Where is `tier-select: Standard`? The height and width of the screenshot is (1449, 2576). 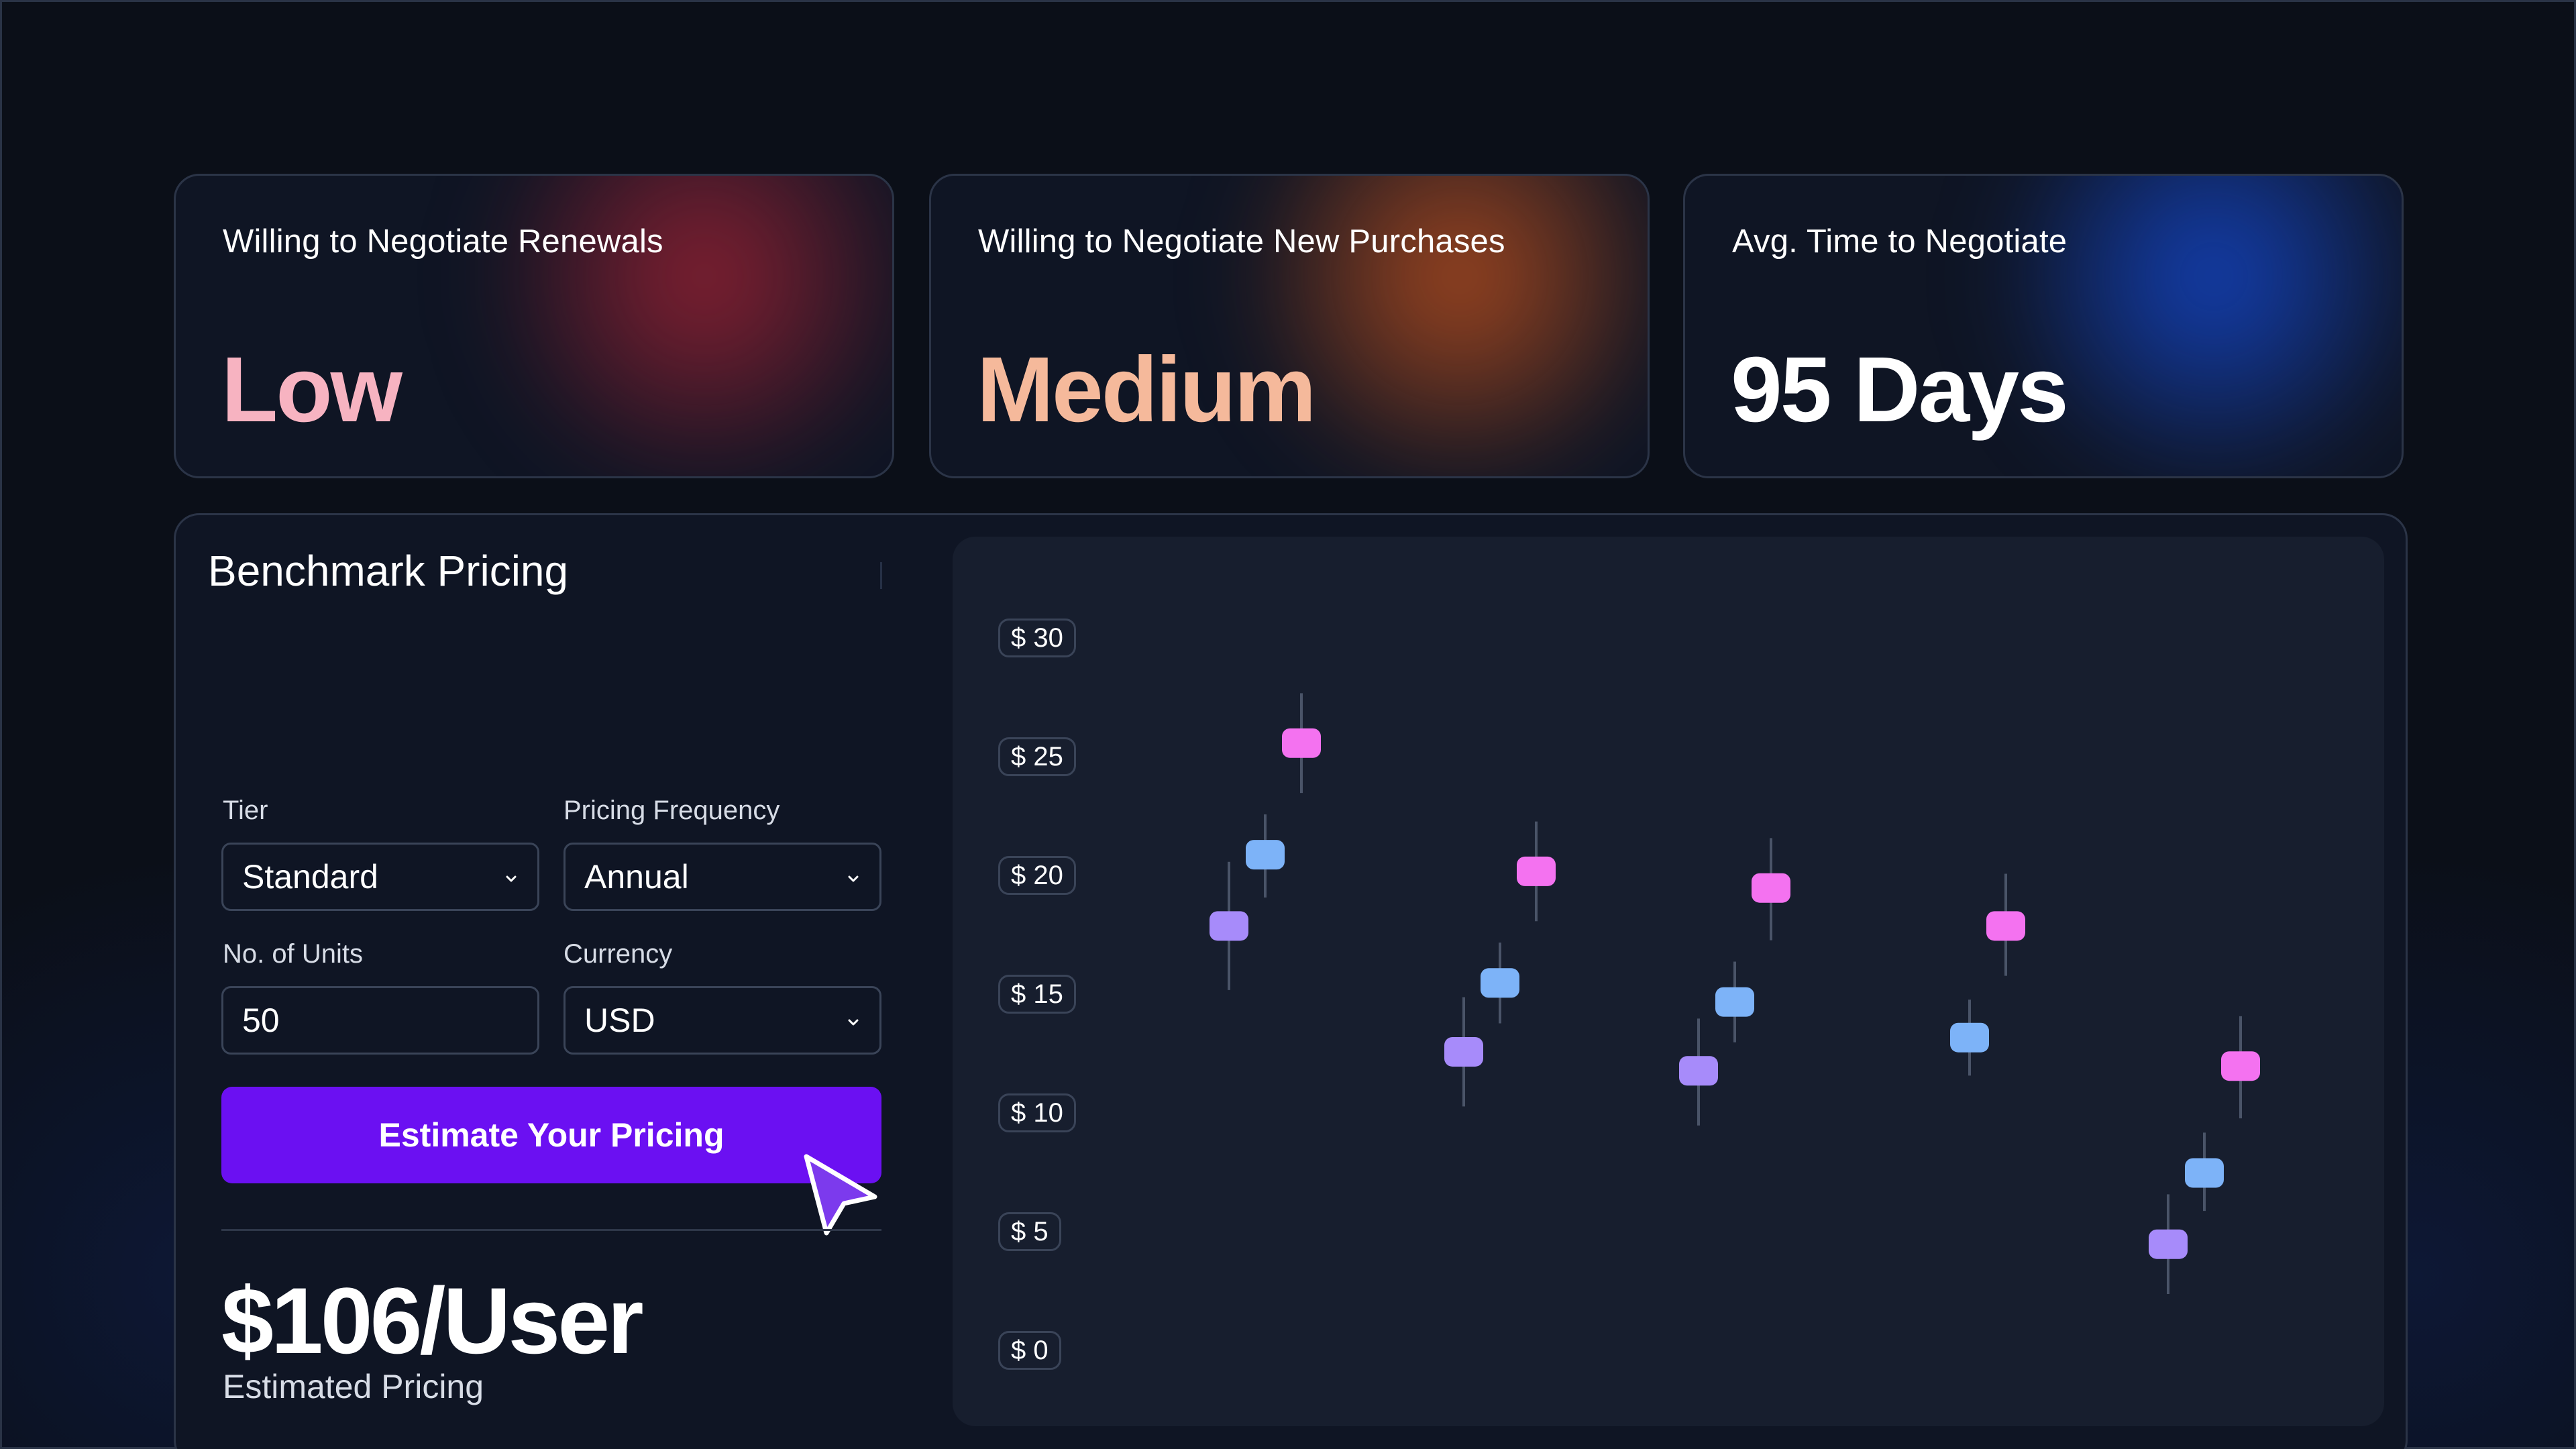 tier-select: Standard is located at coordinates (380, 877).